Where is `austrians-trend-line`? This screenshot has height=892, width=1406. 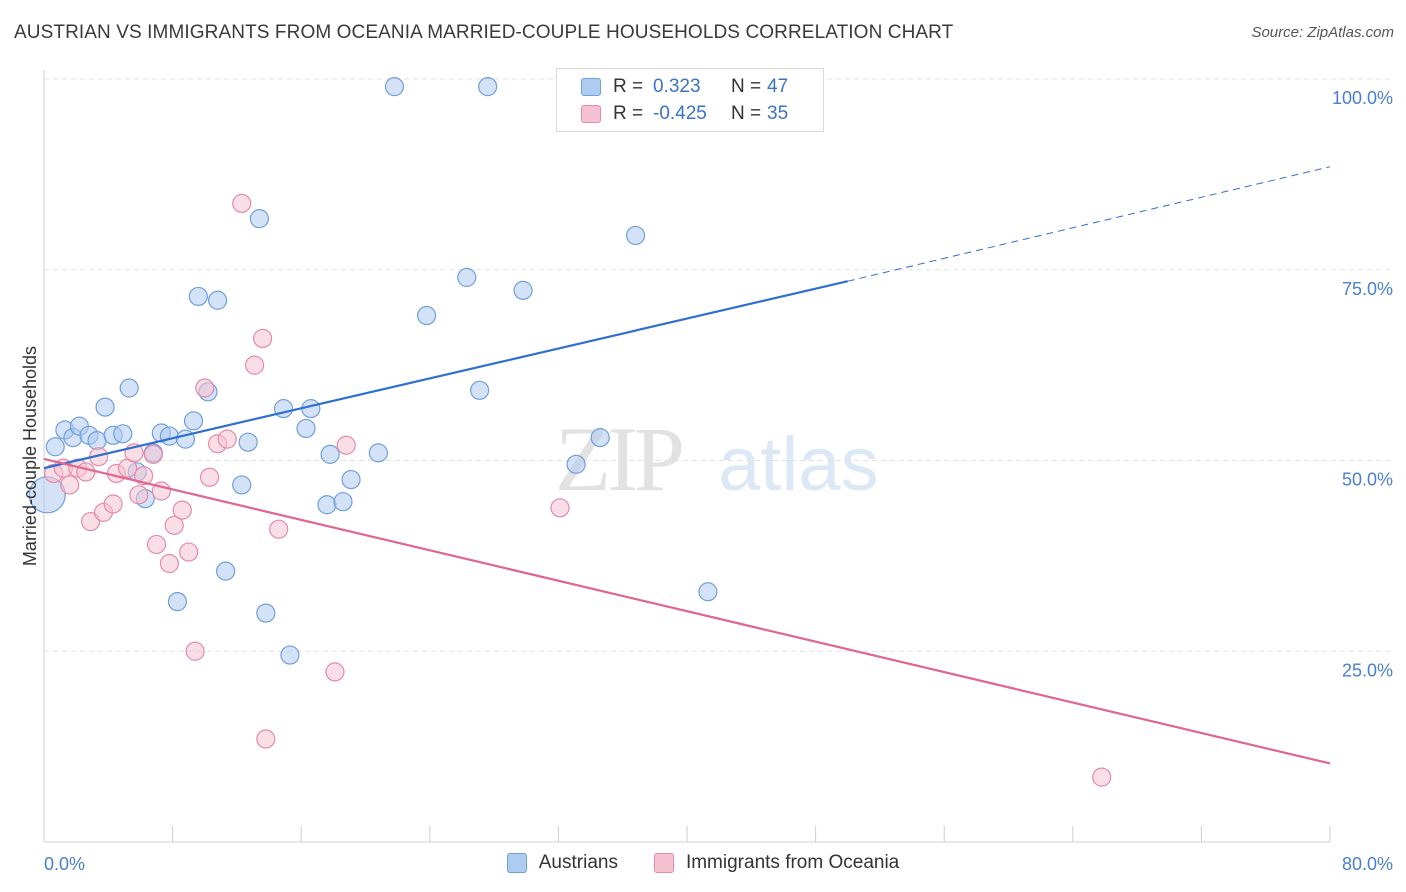 austrians-trend-line is located at coordinates (445, 375).